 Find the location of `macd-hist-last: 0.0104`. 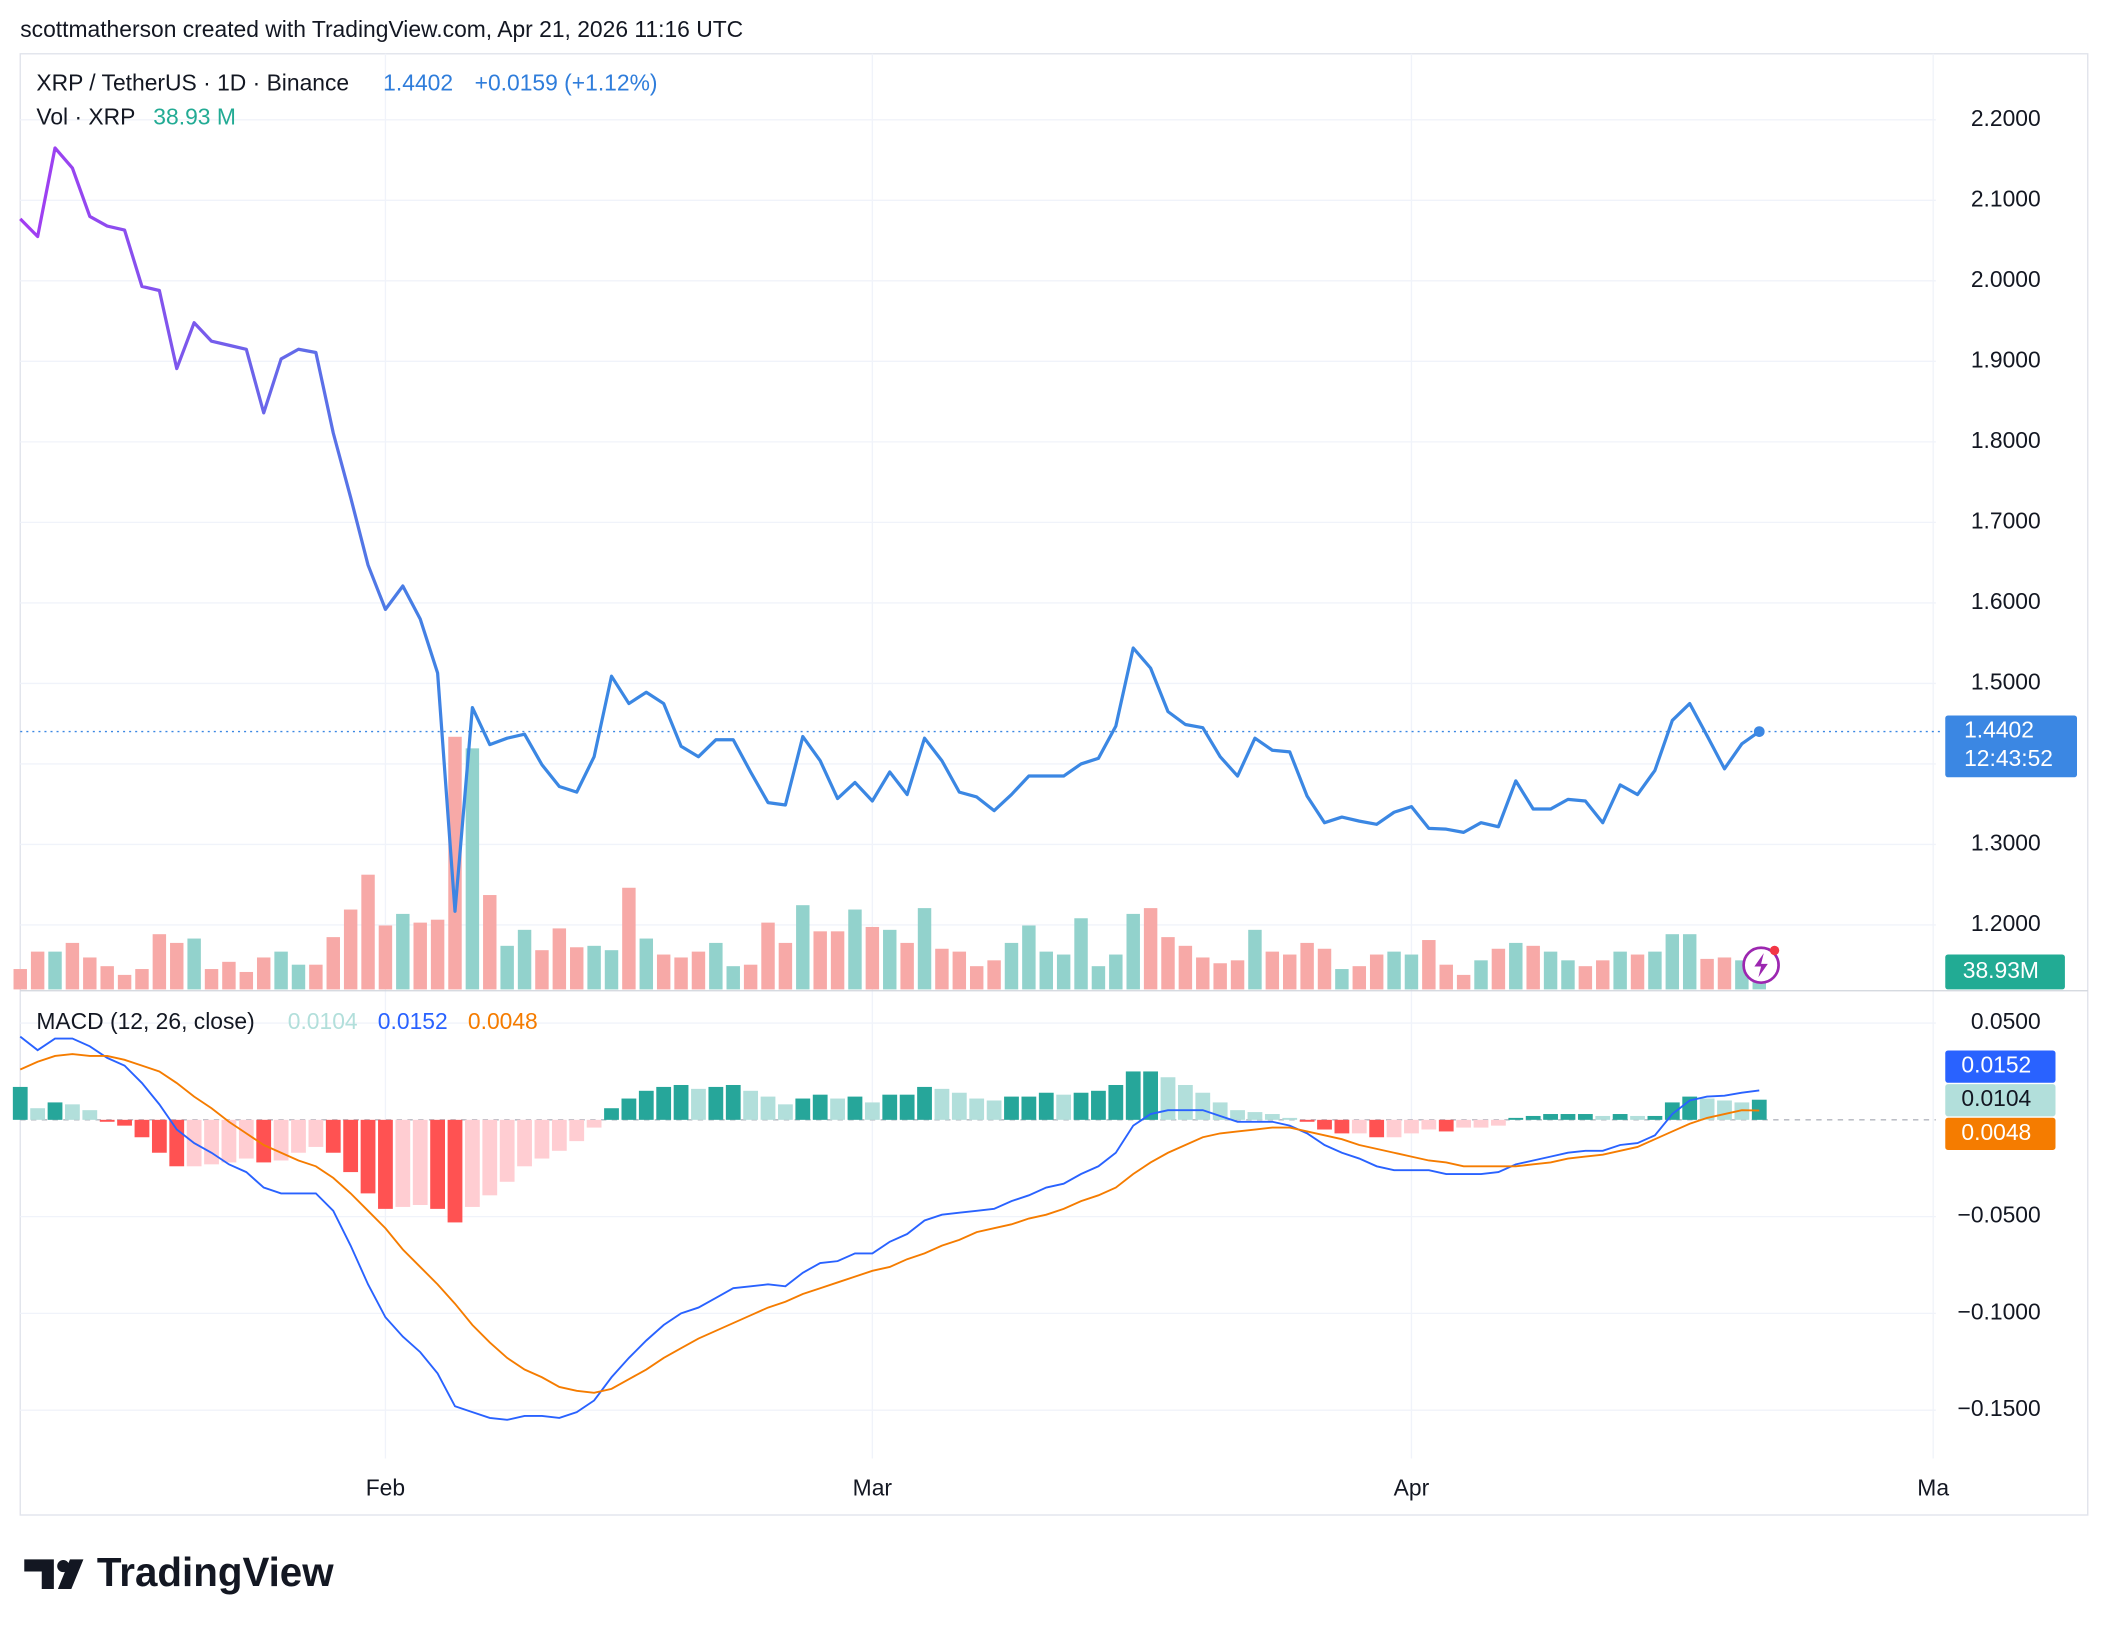

macd-hist-last: 0.0104 is located at coordinates (323, 1021).